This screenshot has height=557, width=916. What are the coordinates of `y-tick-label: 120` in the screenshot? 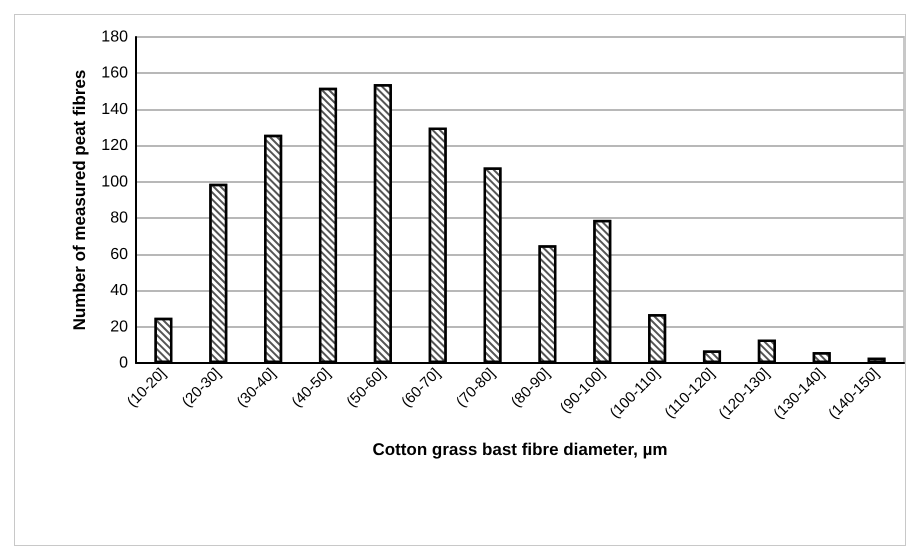 It's located at (114, 145).